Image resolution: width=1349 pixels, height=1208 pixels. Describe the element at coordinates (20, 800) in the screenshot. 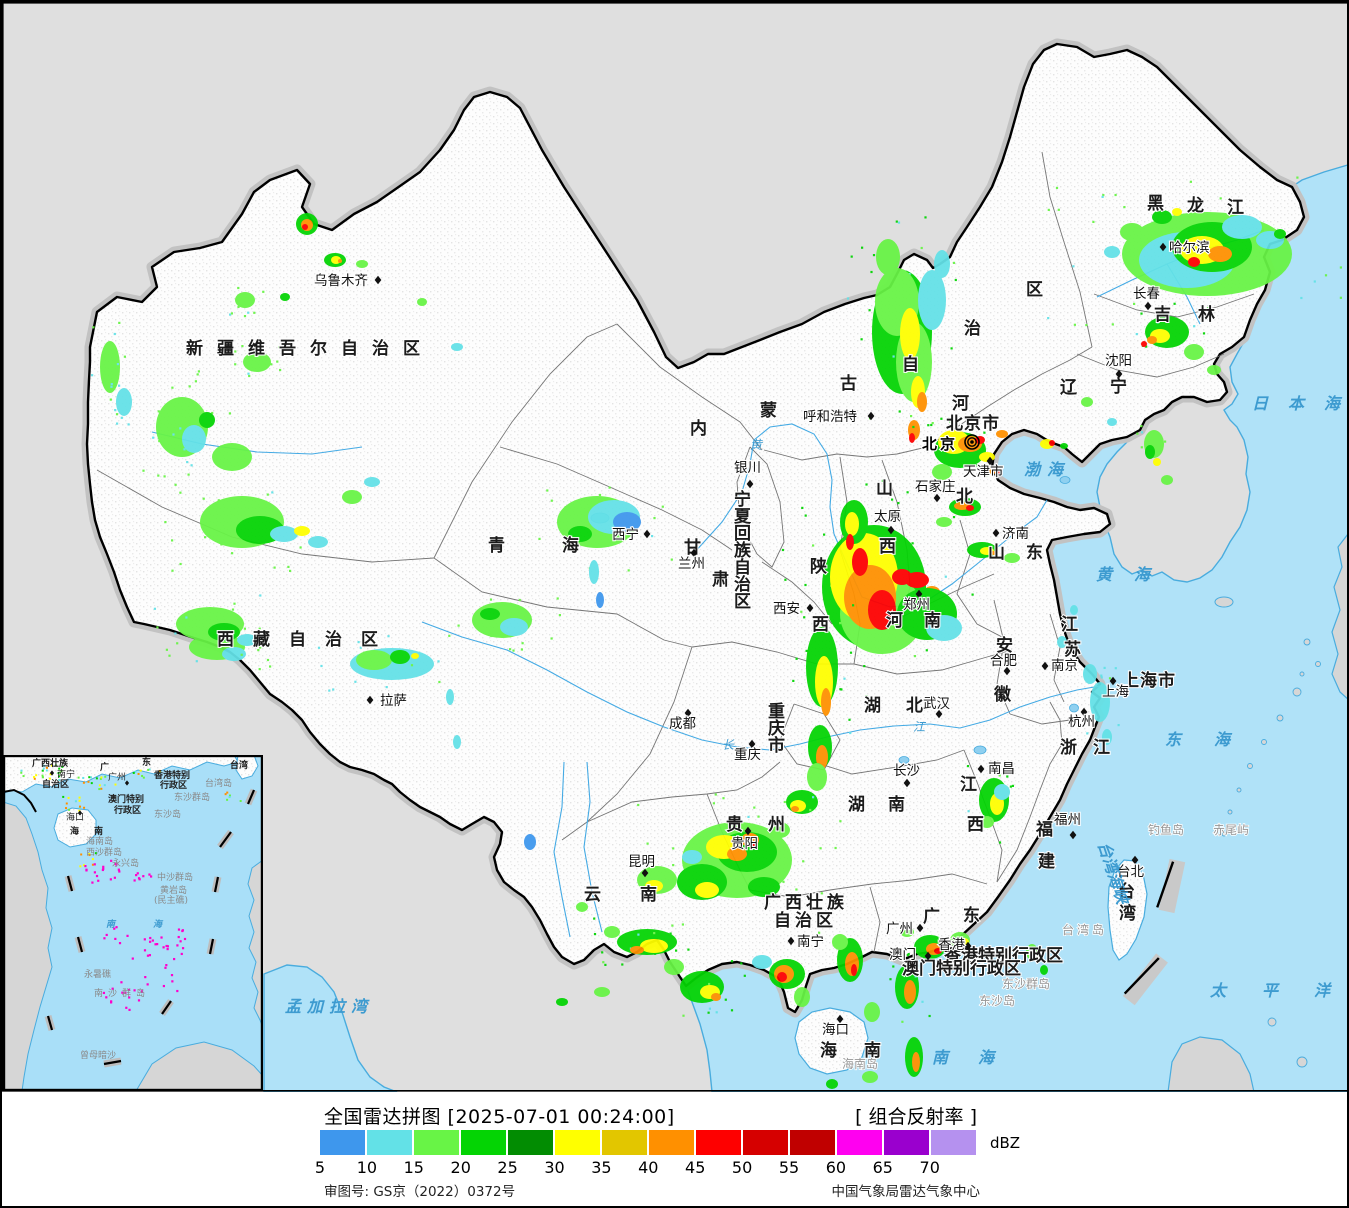

I see `inset-national-border` at that location.